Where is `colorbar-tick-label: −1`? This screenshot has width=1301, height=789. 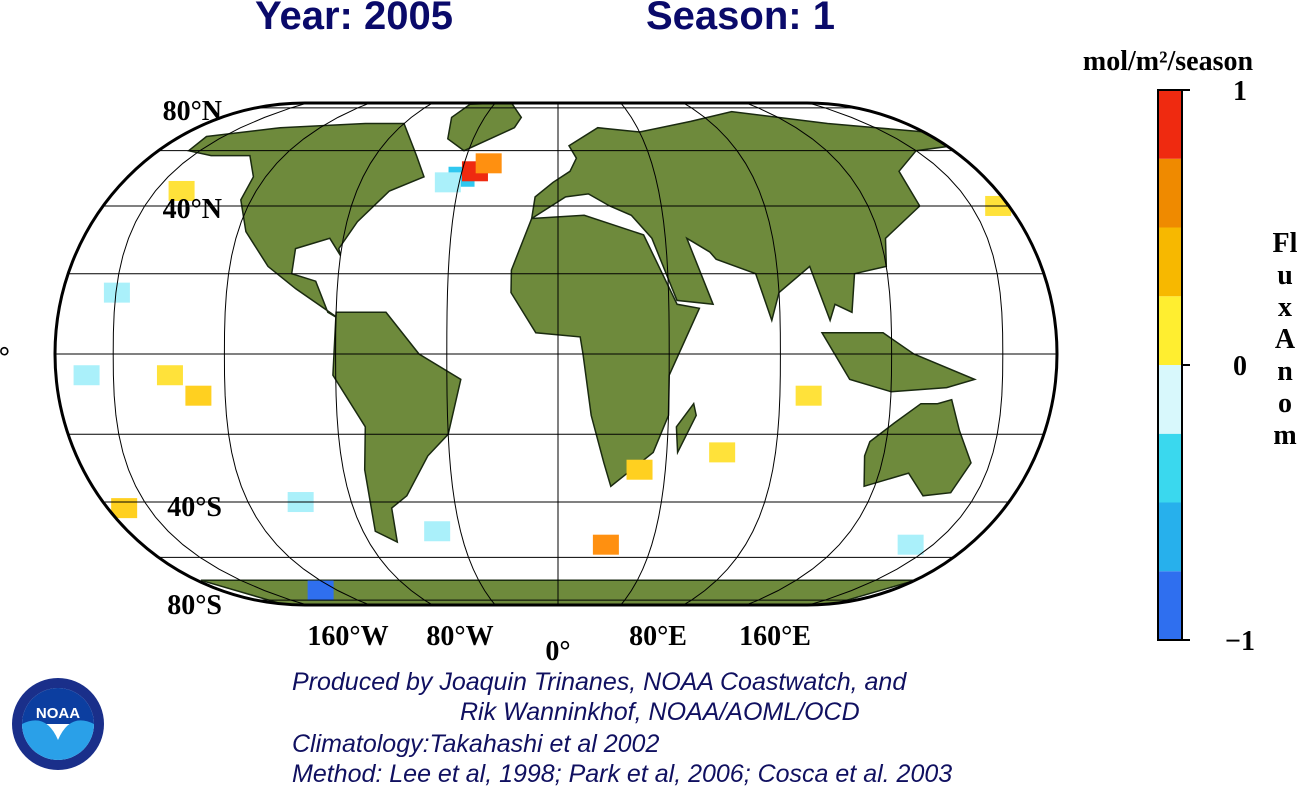 colorbar-tick-label: −1 is located at coordinates (1240, 641).